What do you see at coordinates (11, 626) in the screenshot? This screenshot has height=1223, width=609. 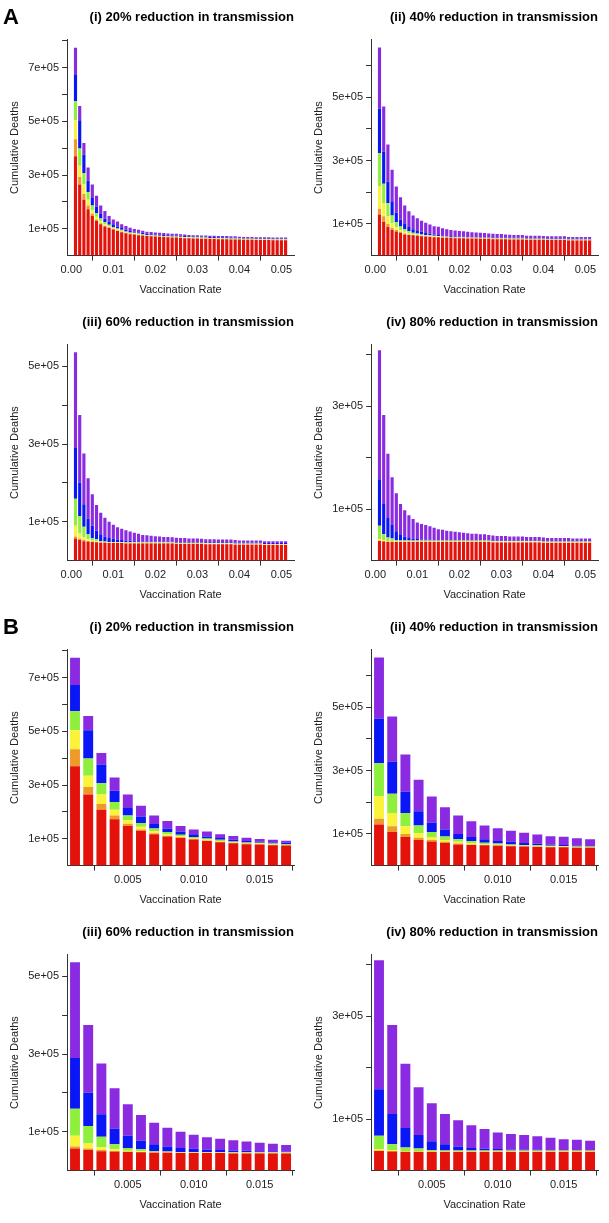 I see `text: B` at bounding box center [11, 626].